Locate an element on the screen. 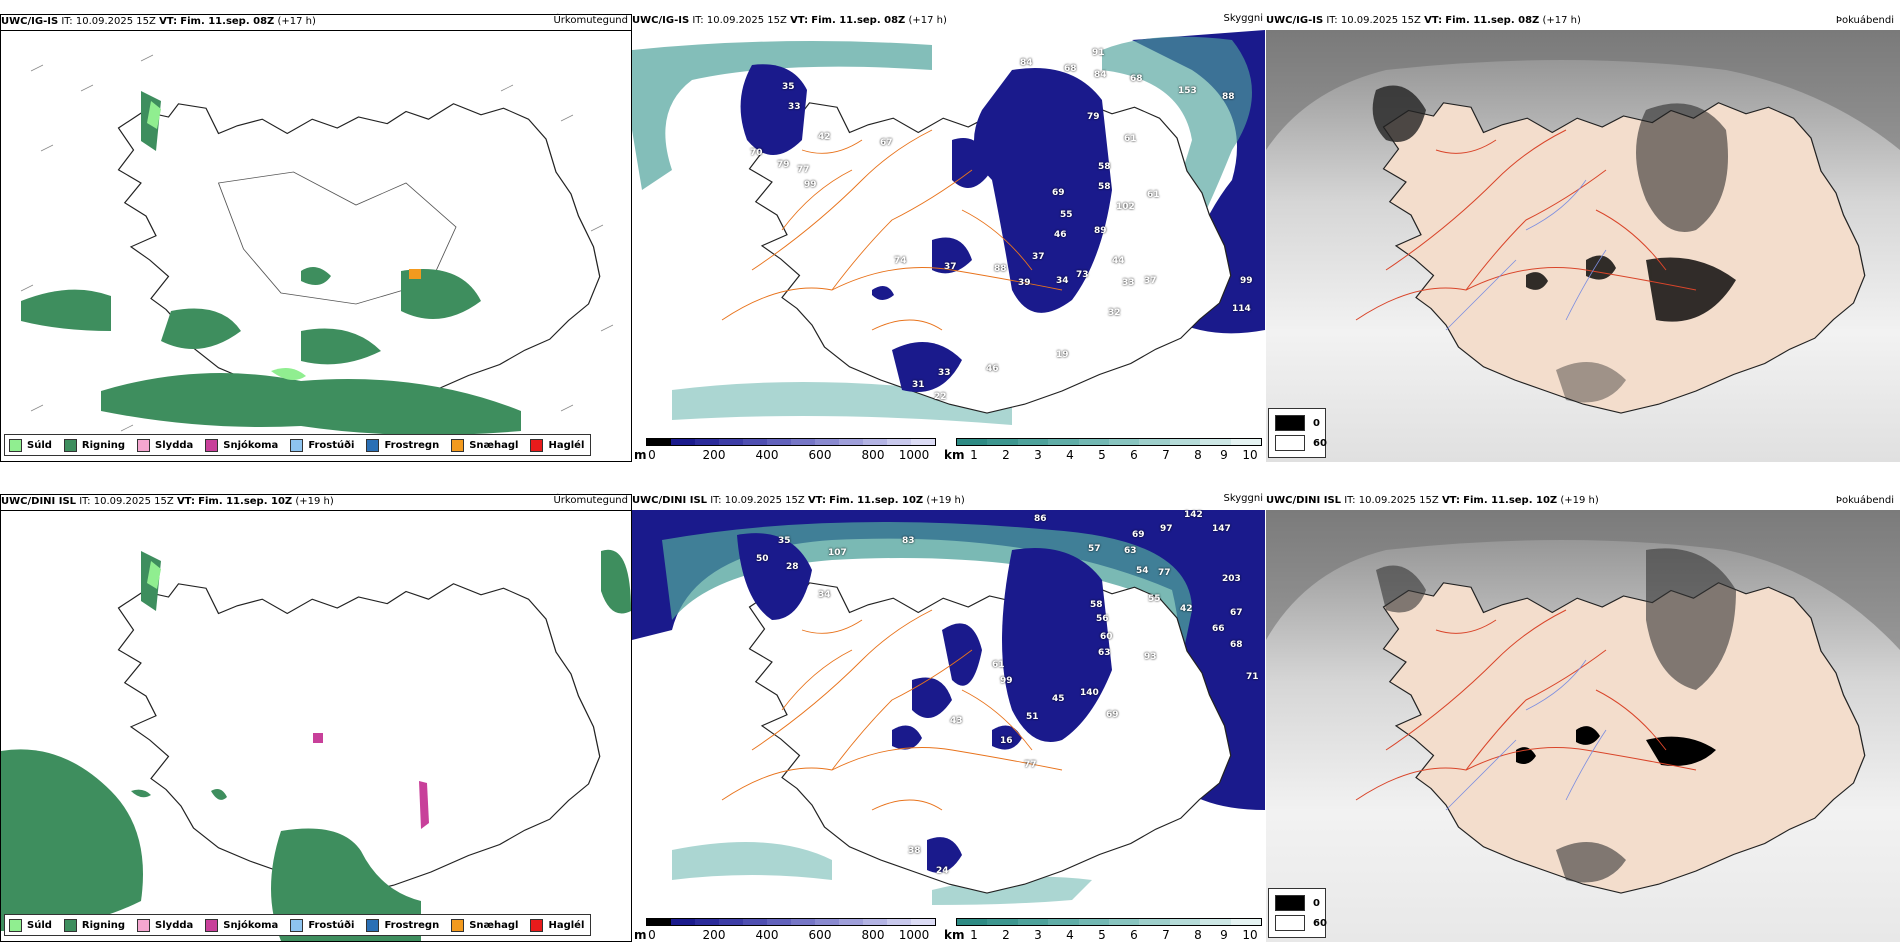 The image size is (1900, 950). cloud-label: 67 is located at coordinates (1236, 613).